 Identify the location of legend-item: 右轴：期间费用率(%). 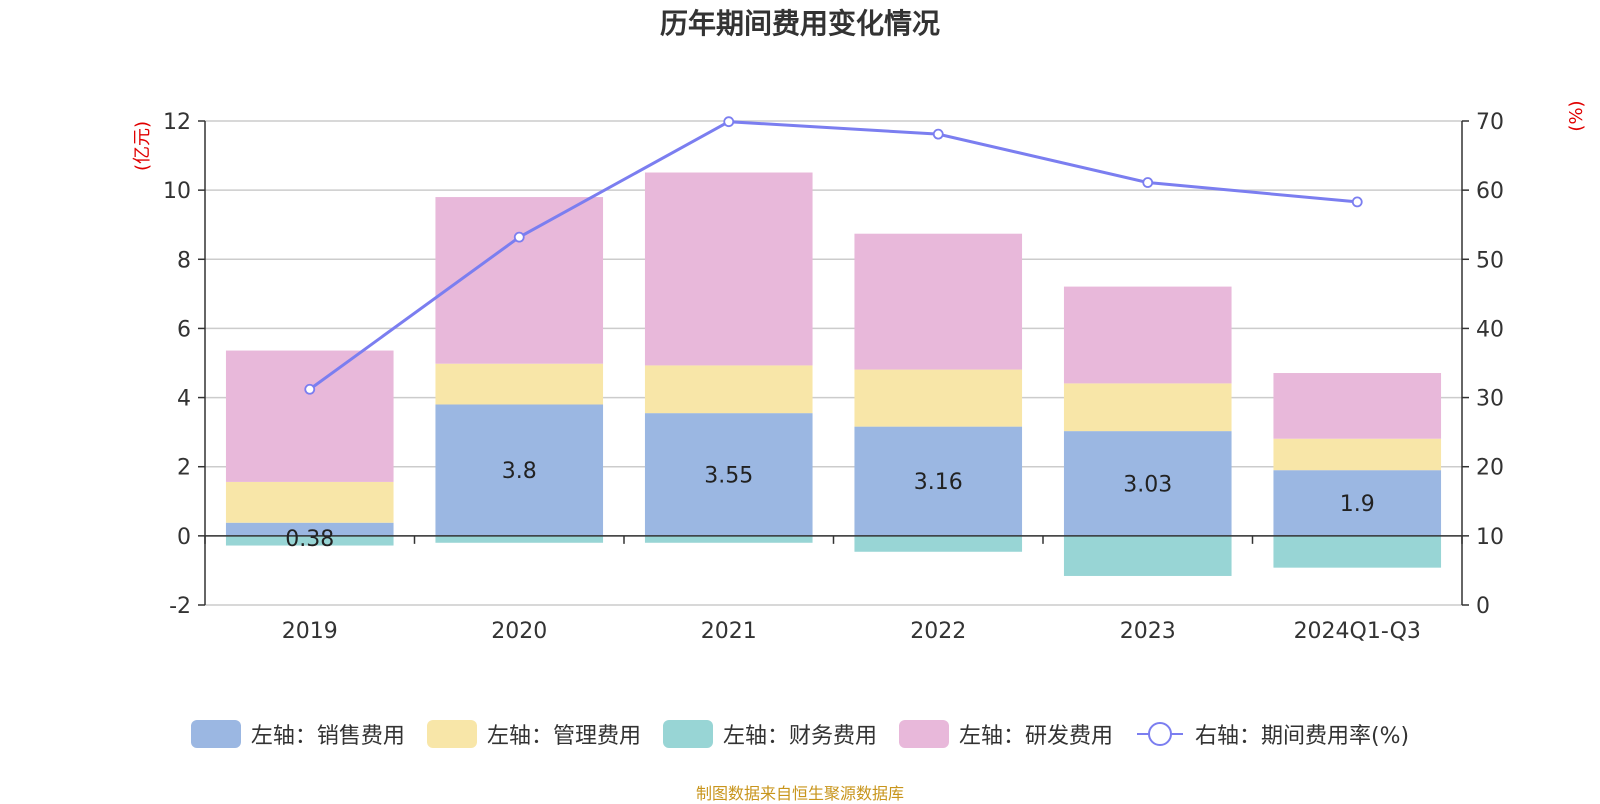
(1272, 734).